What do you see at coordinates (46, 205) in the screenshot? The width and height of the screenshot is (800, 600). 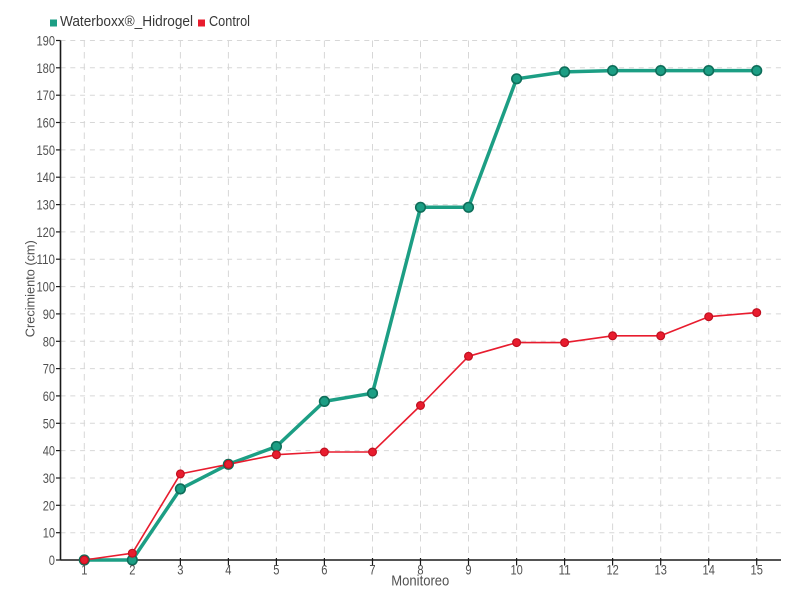 I see `svg-text: 130` at bounding box center [46, 205].